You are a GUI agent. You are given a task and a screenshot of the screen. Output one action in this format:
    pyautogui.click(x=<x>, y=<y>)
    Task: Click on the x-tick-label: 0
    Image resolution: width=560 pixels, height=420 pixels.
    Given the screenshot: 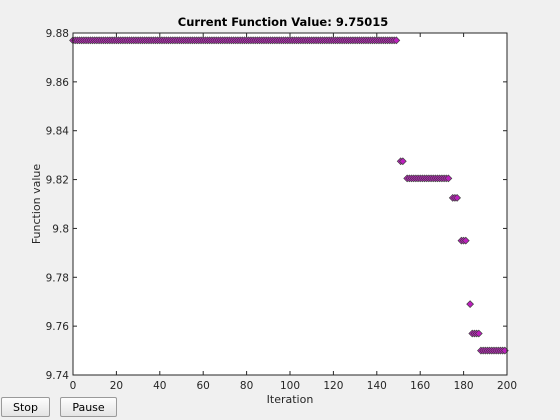 What is the action you would take?
    pyautogui.click(x=73, y=386)
    